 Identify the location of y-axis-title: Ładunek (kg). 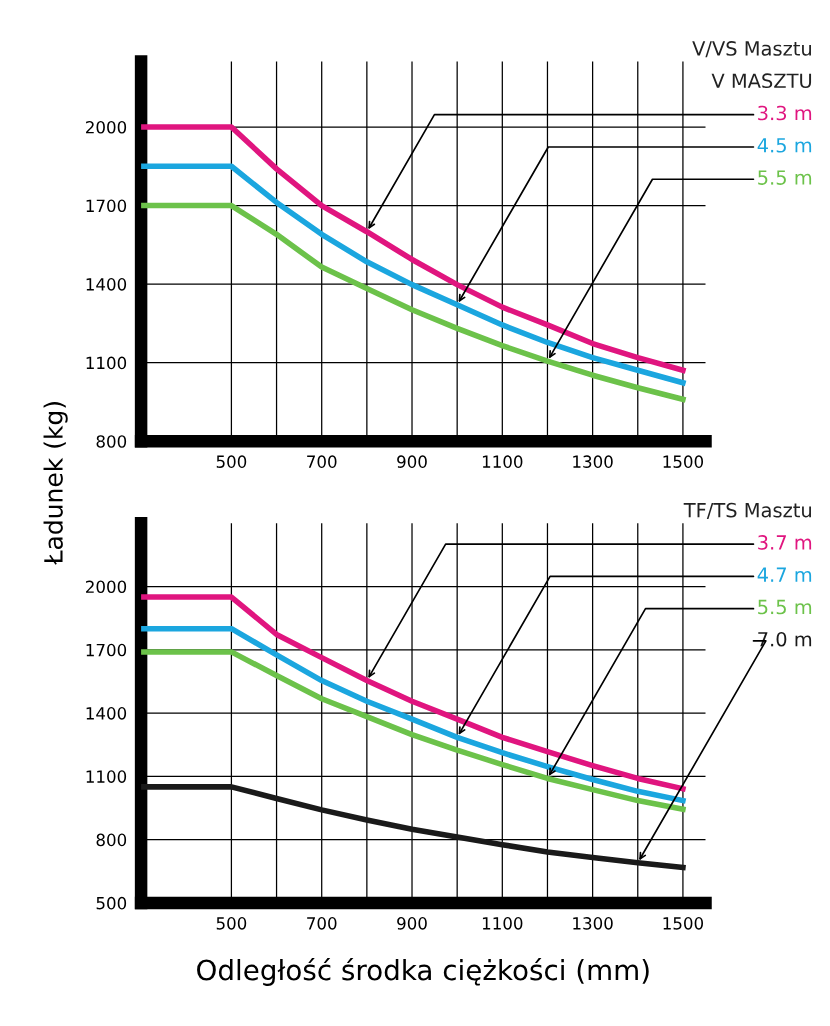
(55, 483).